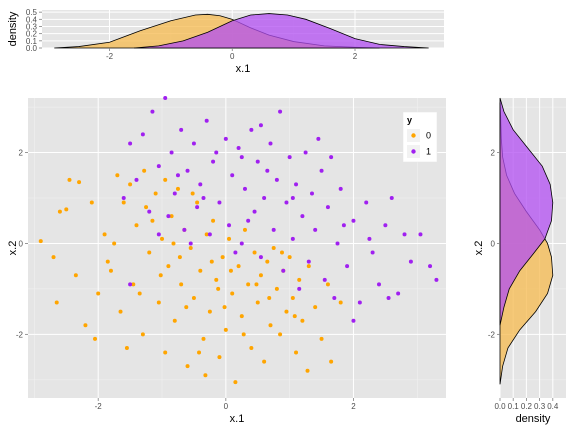 The height and width of the screenshot is (432, 576). What do you see at coordinates (493, 243) in the screenshot?
I see `right-y-tick-label: 0` at bounding box center [493, 243].